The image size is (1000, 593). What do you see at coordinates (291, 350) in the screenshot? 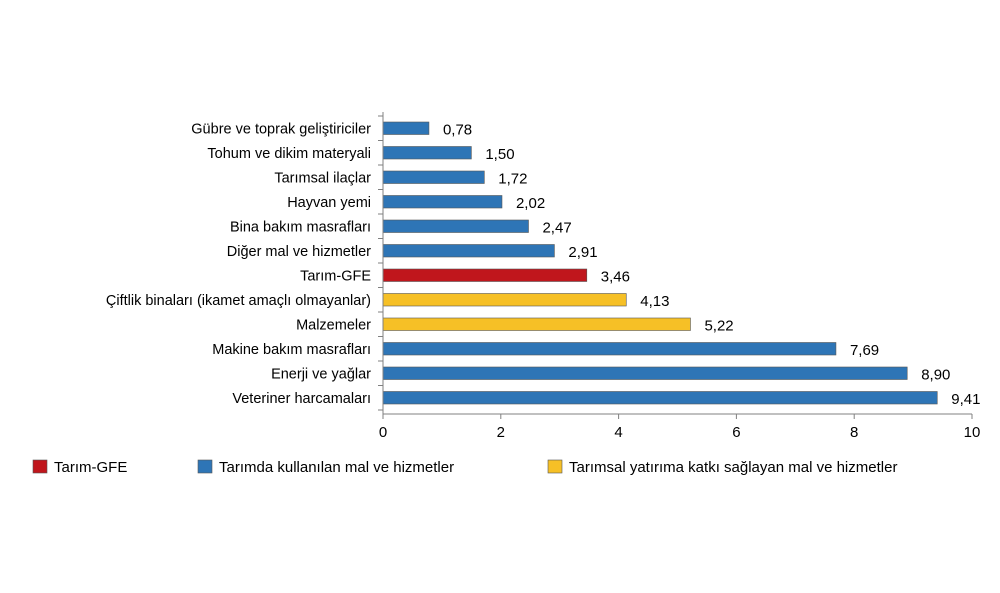
I see `category-label: Makine bakım masrafları` at bounding box center [291, 350].